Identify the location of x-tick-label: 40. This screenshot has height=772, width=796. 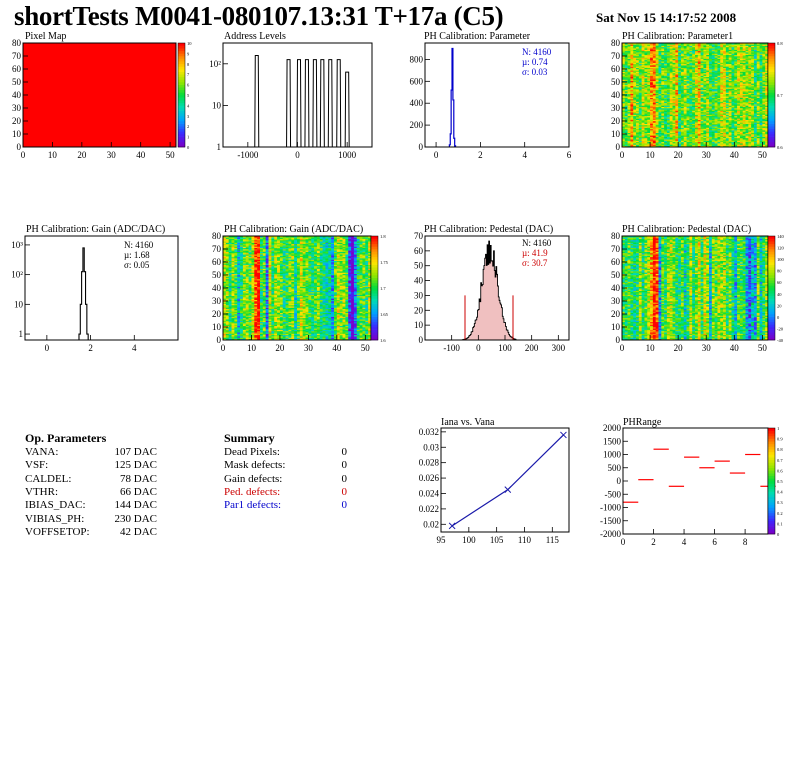
(141, 155).